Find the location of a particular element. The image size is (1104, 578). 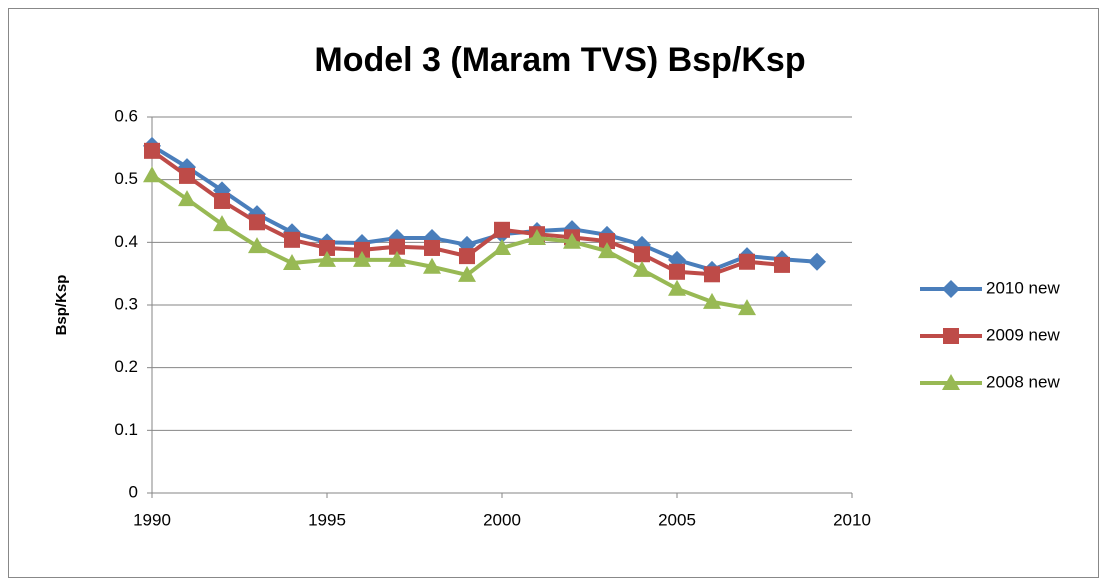

legend-label: 2008 new is located at coordinates (1023, 381).